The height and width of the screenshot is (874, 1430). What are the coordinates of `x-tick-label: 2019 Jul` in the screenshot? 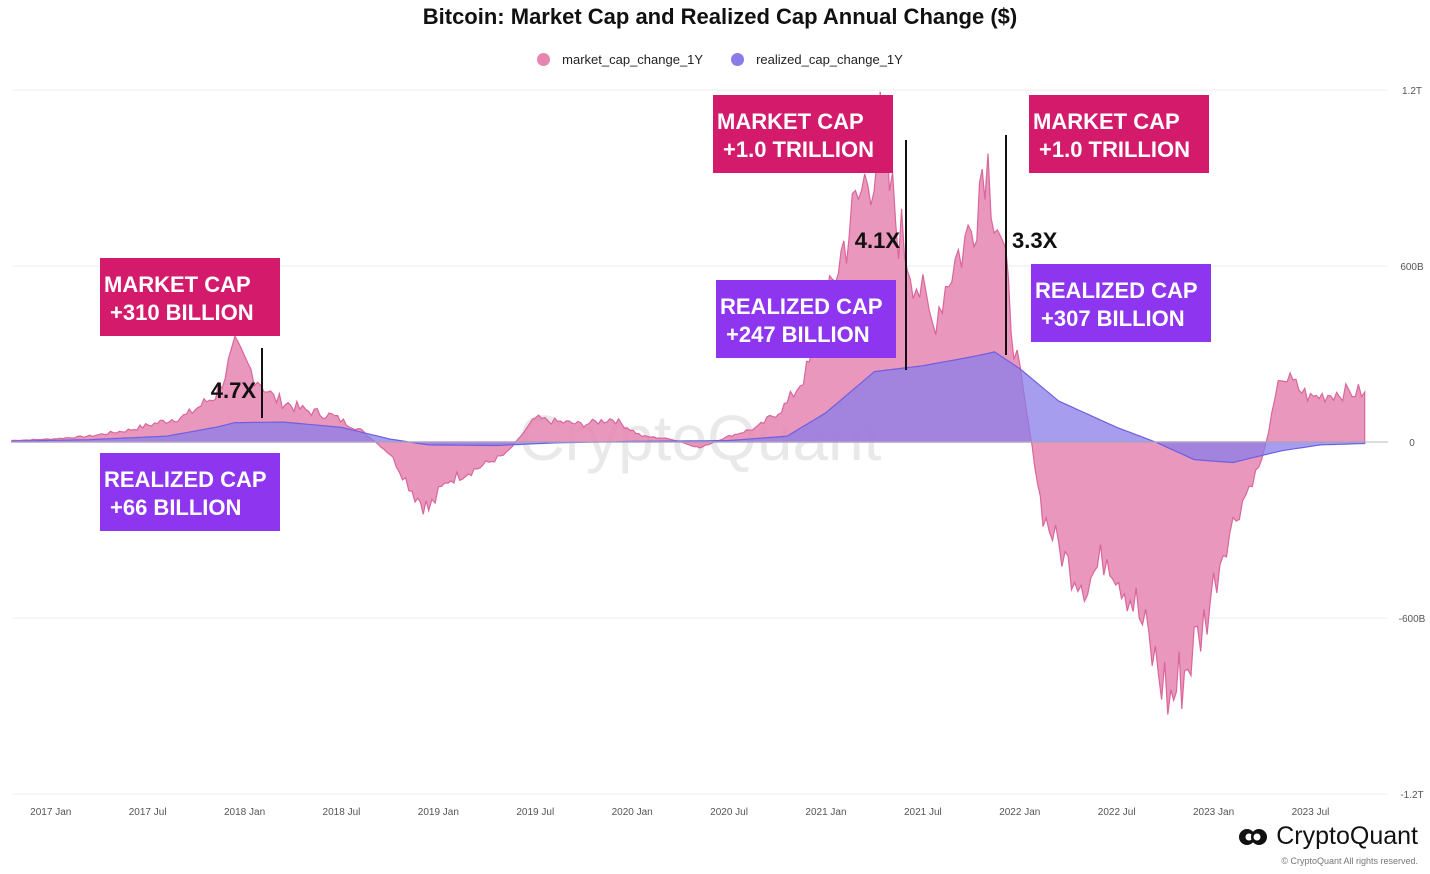 It's located at (535, 812).